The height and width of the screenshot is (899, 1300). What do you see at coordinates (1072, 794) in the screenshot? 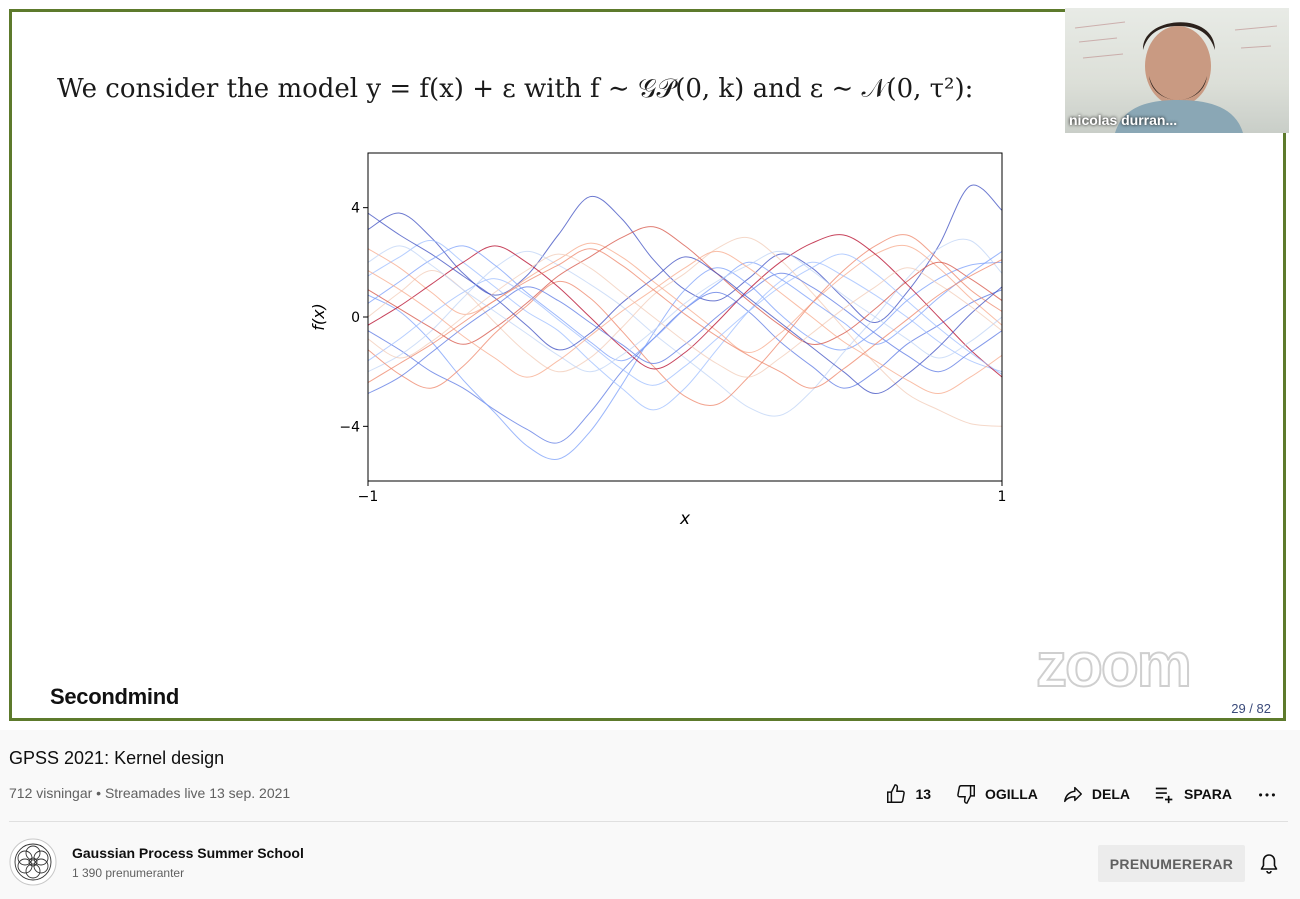
I see `share-icon` at bounding box center [1072, 794].